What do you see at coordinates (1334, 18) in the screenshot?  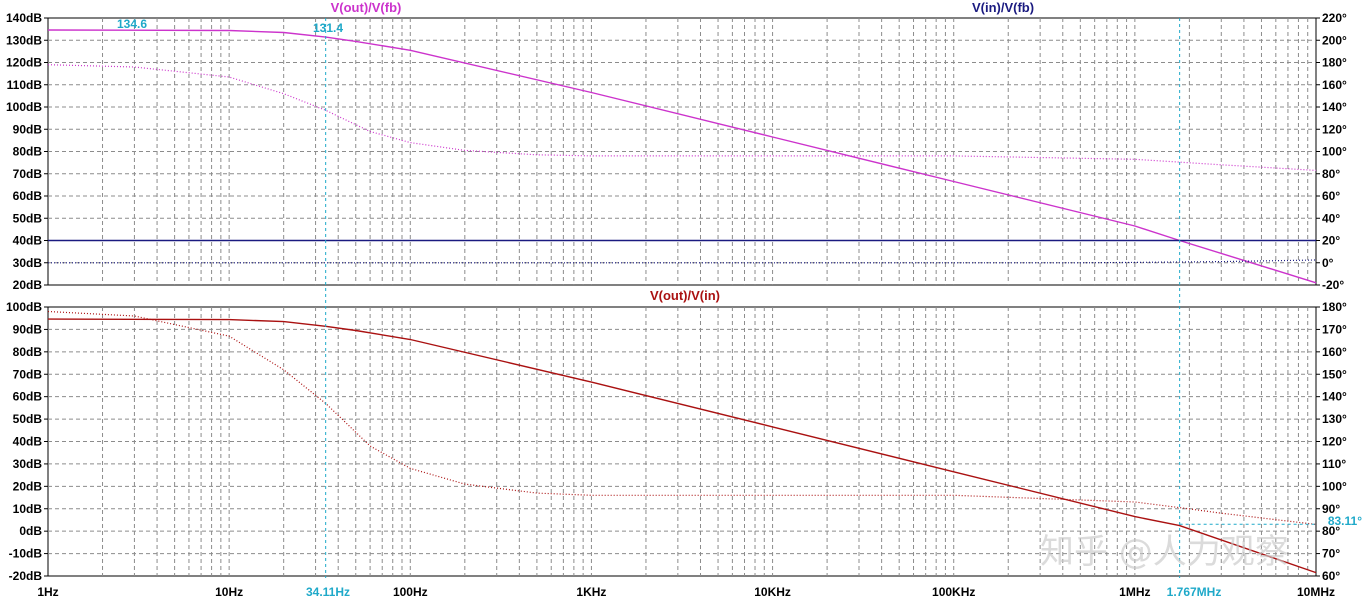 I see `right-axis-tick-label: 220°` at bounding box center [1334, 18].